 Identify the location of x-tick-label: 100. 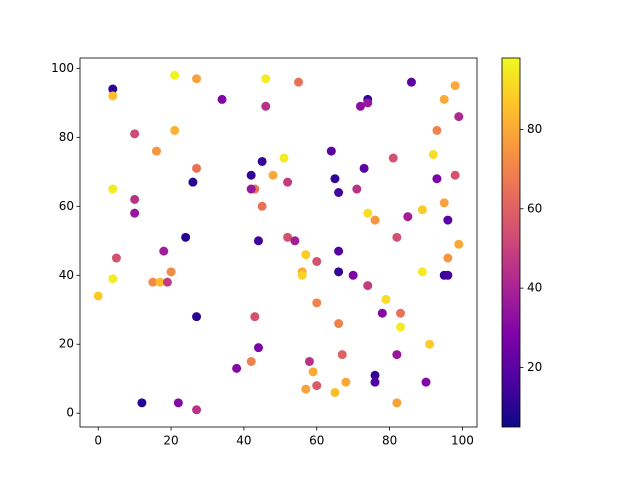
(462, 441).